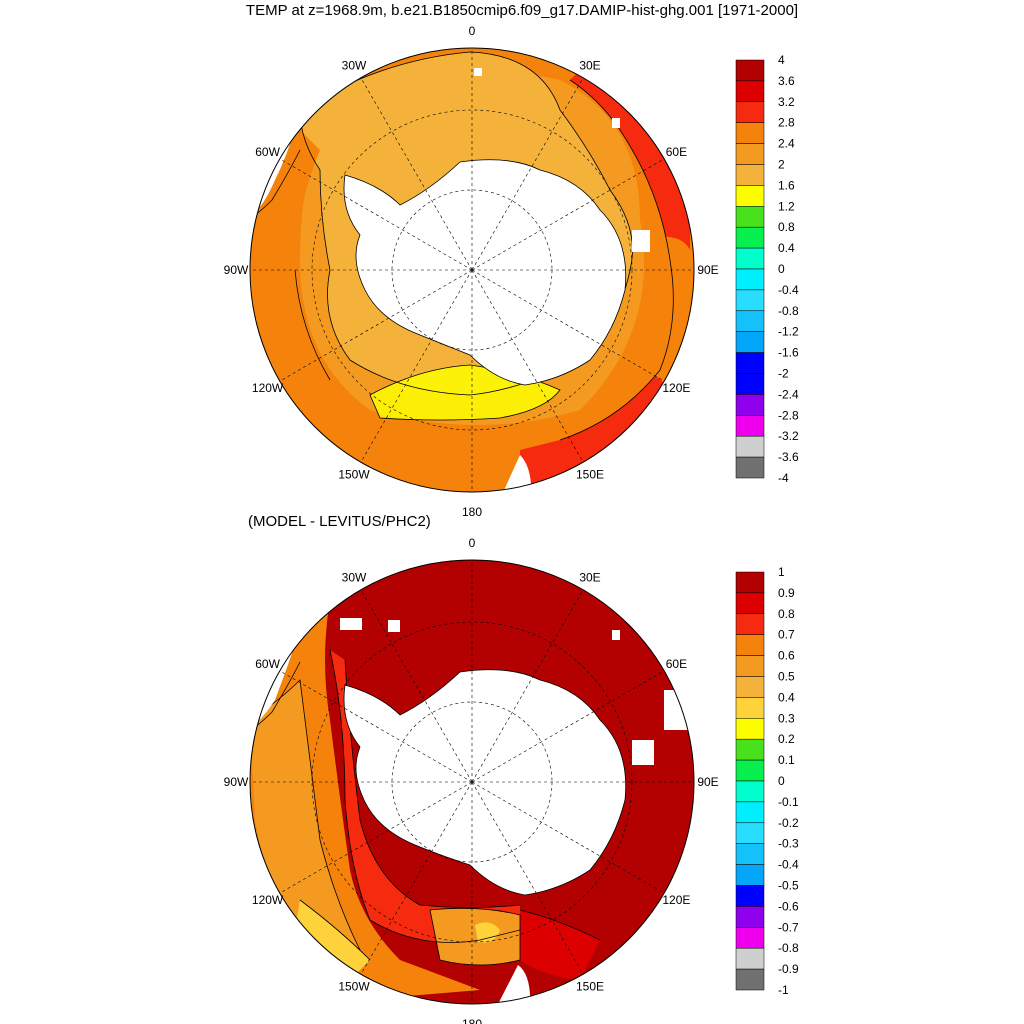  Describe the element at coordinates (786, 81) in the screenshot. I see `colorbar-tick-label: 3.6` at that location.